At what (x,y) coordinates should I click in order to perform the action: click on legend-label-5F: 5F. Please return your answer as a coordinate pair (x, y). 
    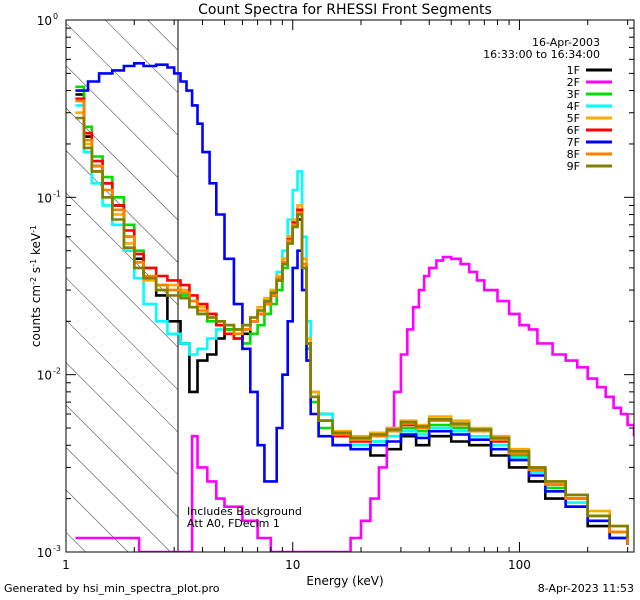
    Looking at the image, I should click on (573, 118).